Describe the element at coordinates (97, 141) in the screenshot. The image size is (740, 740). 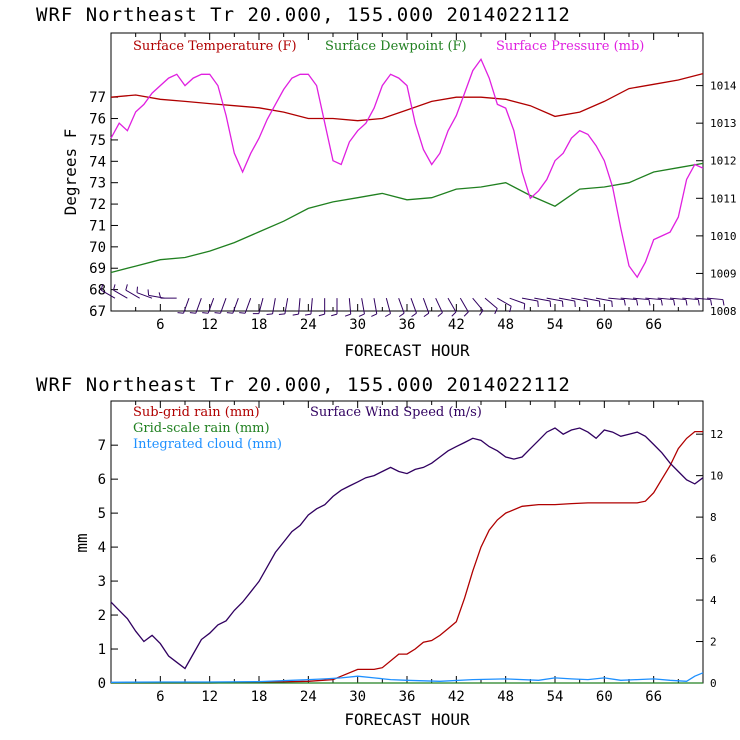
I see `y-tick-label: 75` at that location.